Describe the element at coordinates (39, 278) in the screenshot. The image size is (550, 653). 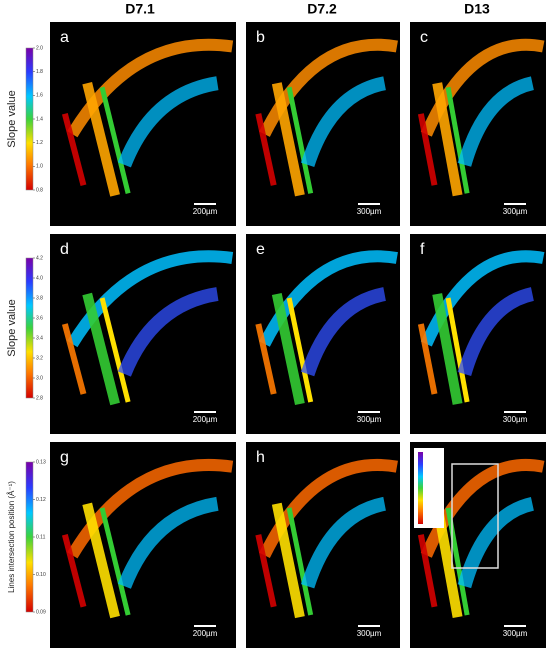
I see `colorbar-tick-label: 4.0` at that location.